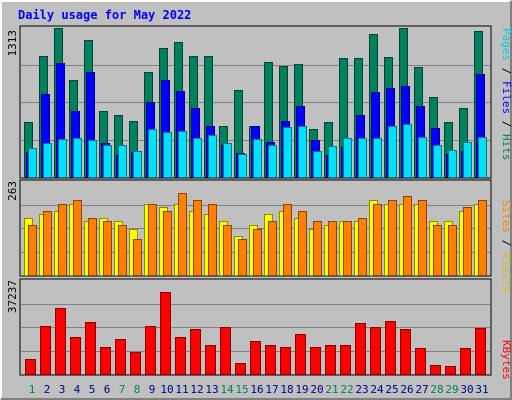 Image resolution: width=512 pixels, height=400 pixels. Describe the element at coordinates (506, 216) in the screenshot. I see `axis-visits-sites-part-0: Sites` at that location.